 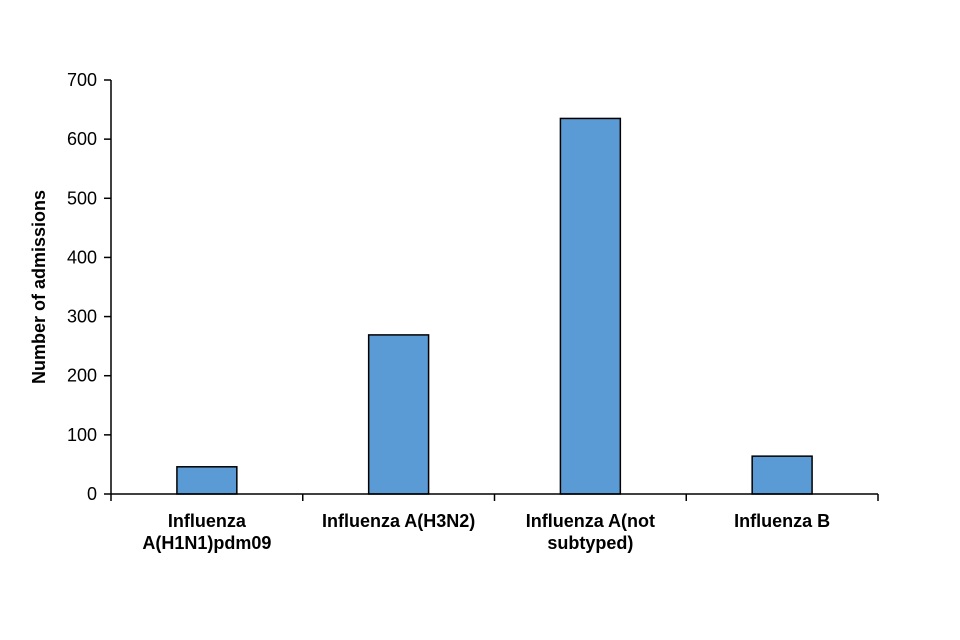 I want to click on x-category-label-2: Influenza A(not subtyped), so click(x=590, y=532).